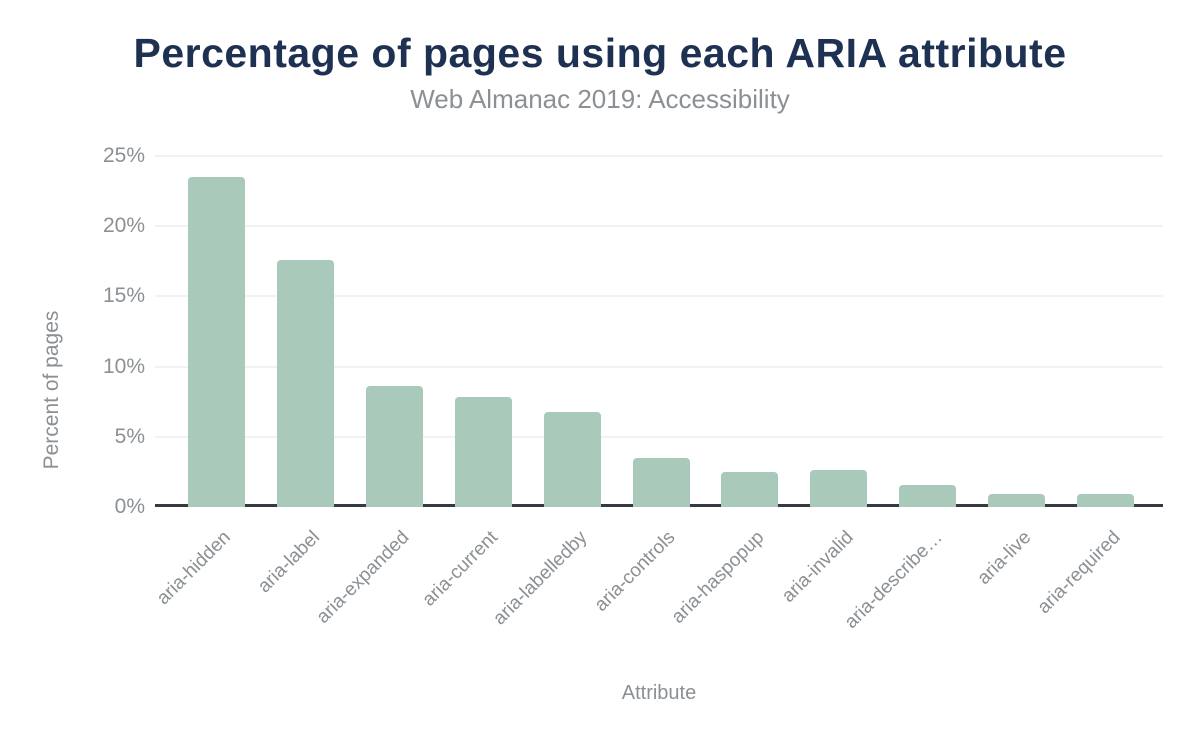  Describe the element at coordinates (129, 436) in the screenshot. I see `y-tick-label: 5%` at that location.